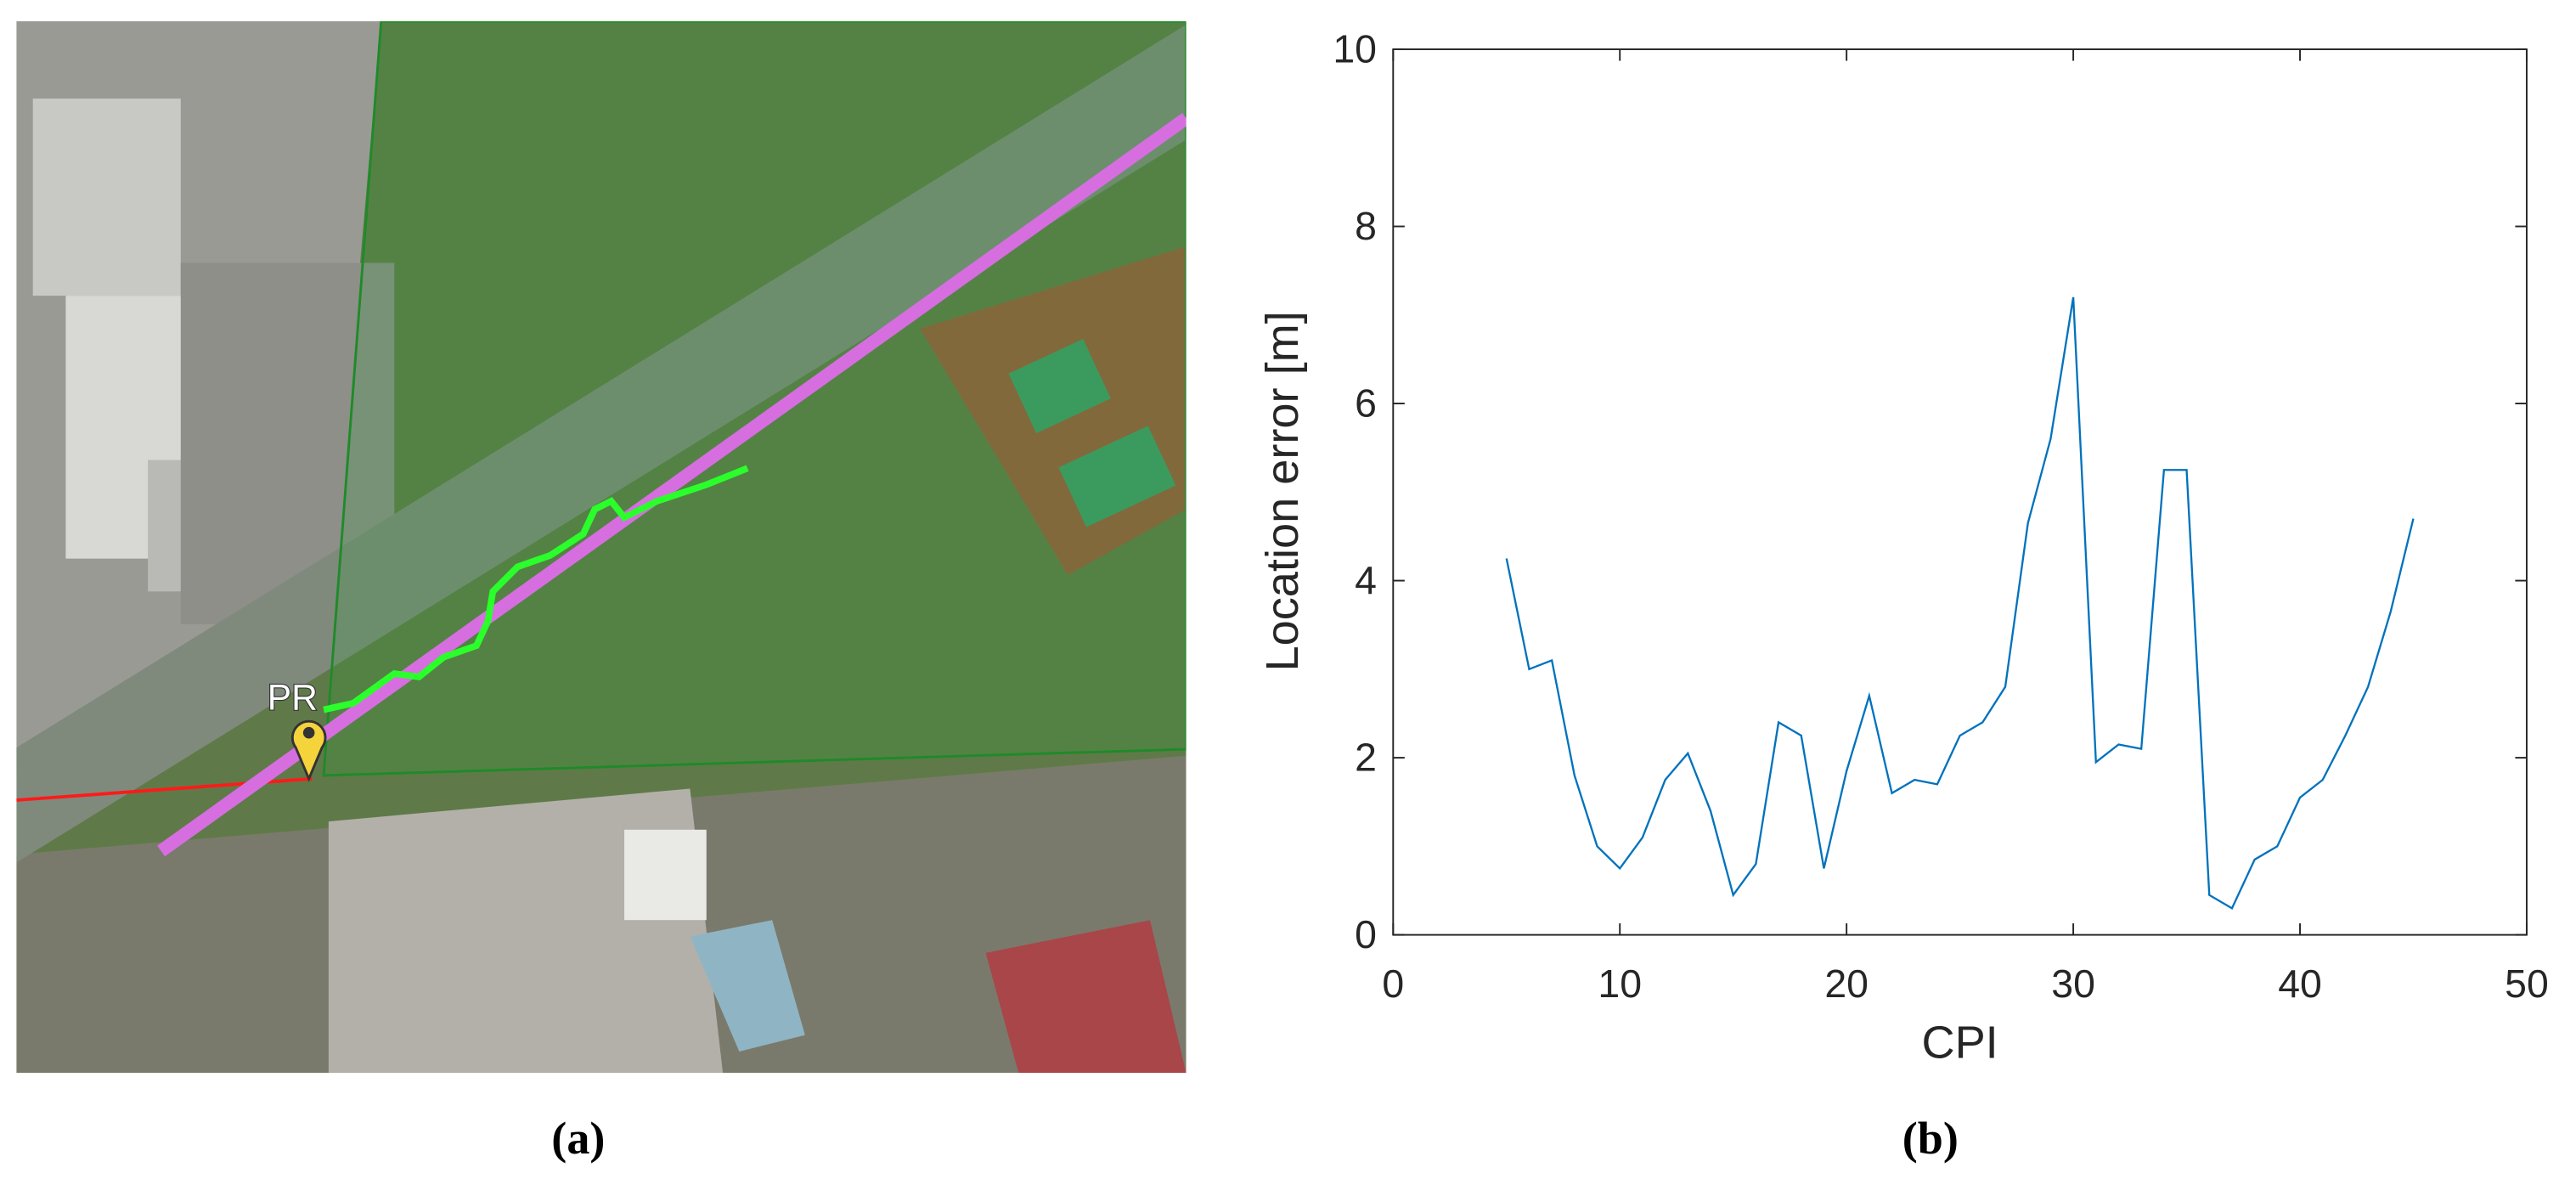 This screenshot has width=2576, height=1190. I want to click on y-tick-label: 6, so click(1366, 404).